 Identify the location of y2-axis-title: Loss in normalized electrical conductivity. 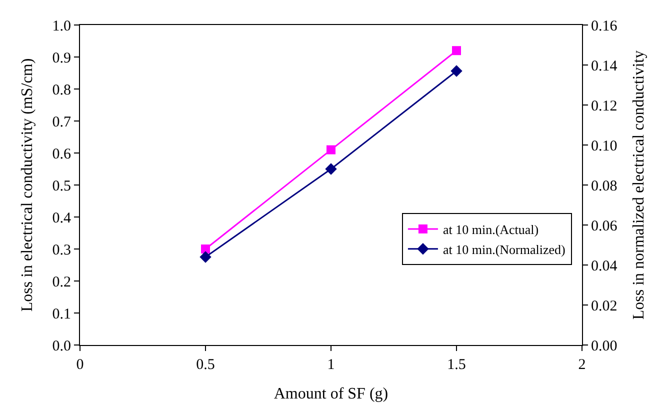
(639, 185).